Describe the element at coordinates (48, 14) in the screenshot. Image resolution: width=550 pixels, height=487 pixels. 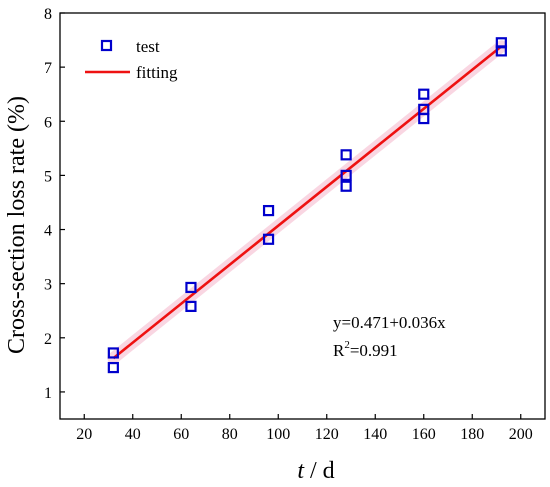
I see `y-tick-label: 8` at that location.